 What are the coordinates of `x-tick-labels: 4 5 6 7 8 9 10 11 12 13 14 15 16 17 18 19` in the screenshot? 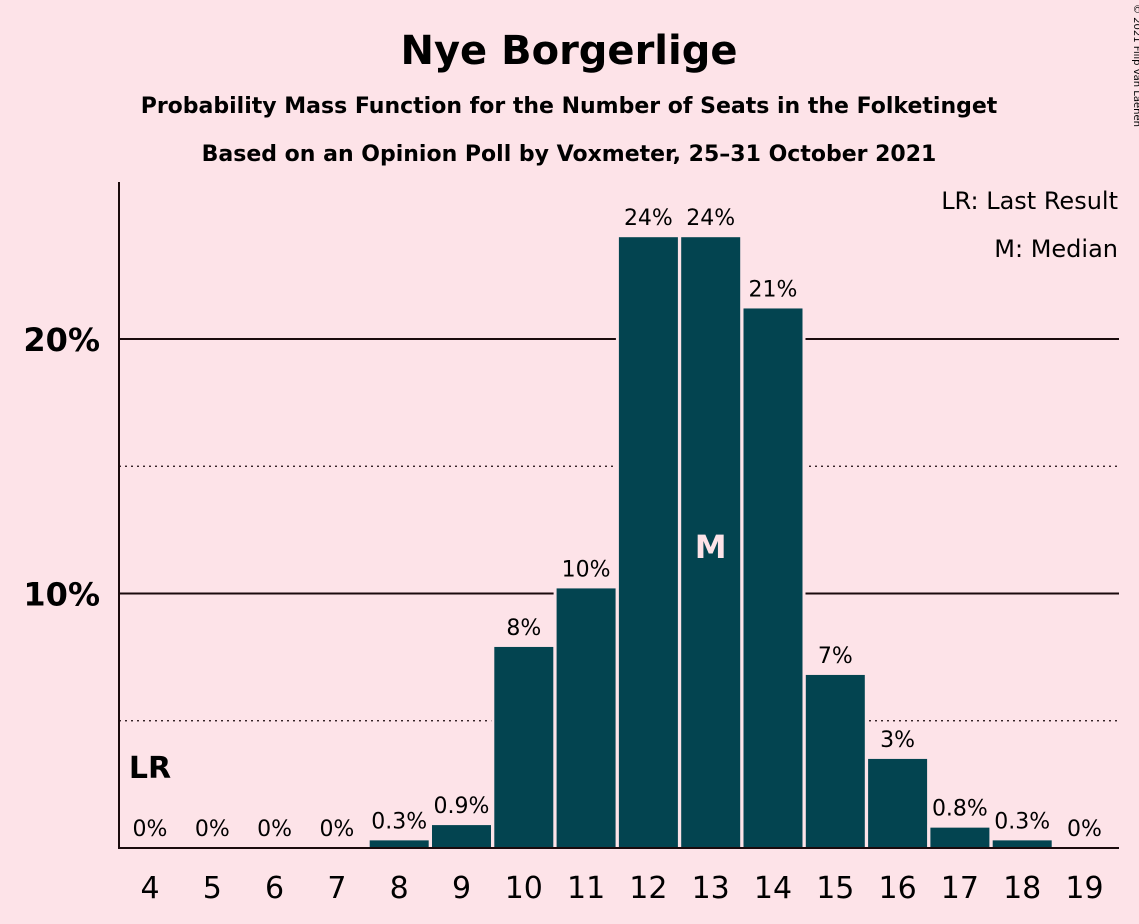 It's located at (621, 888).